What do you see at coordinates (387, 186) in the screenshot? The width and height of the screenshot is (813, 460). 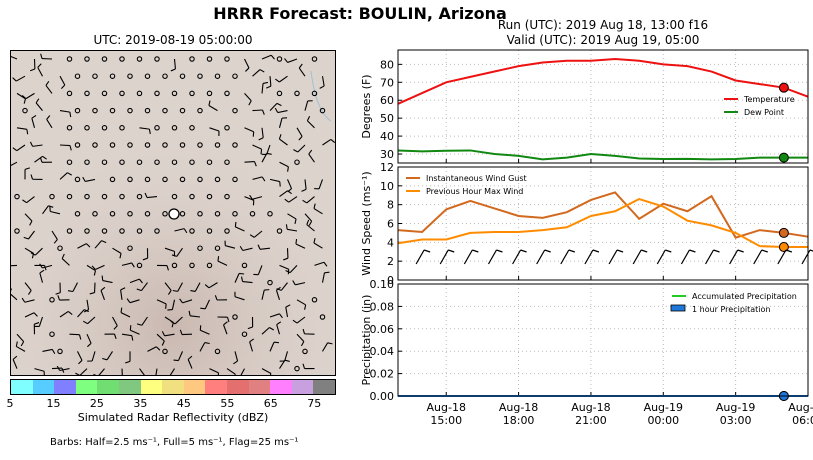 I see `y-tick-label: 10` at bounding box center [387, 186].